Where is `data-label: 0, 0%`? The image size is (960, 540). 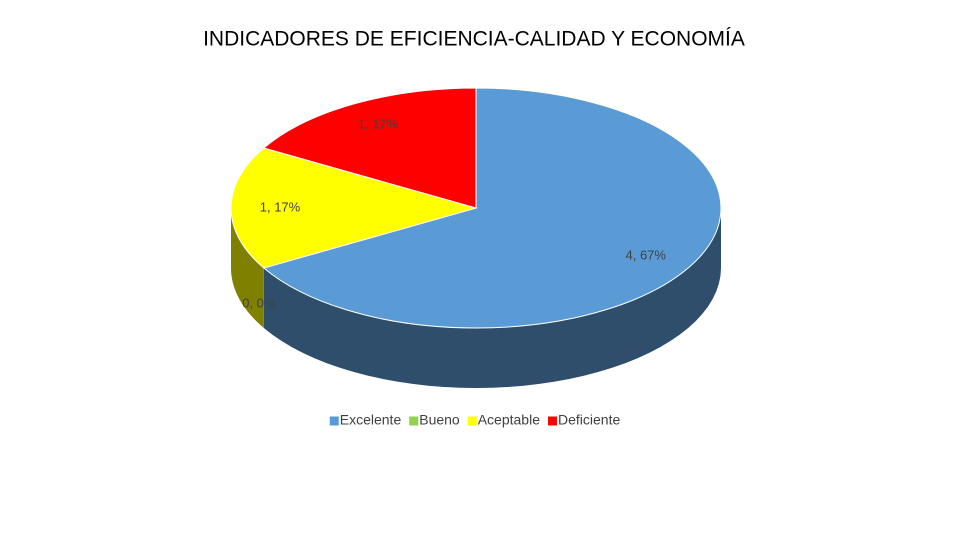 data-label: 0, 0% is located at coordinates (259, 302).